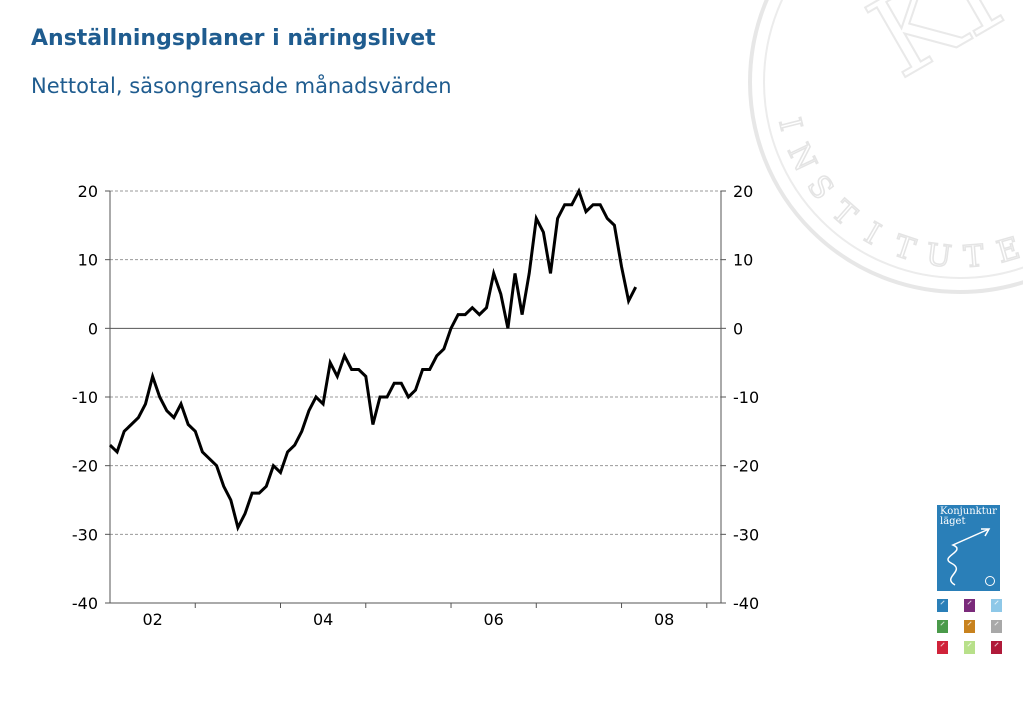 Image resolution: width=1023 pixels, height=708 pixels. What do you see at coordinates (893, 139) in the screenshot?
I see `seal-inner-ring` at bounding box center [893, 139].